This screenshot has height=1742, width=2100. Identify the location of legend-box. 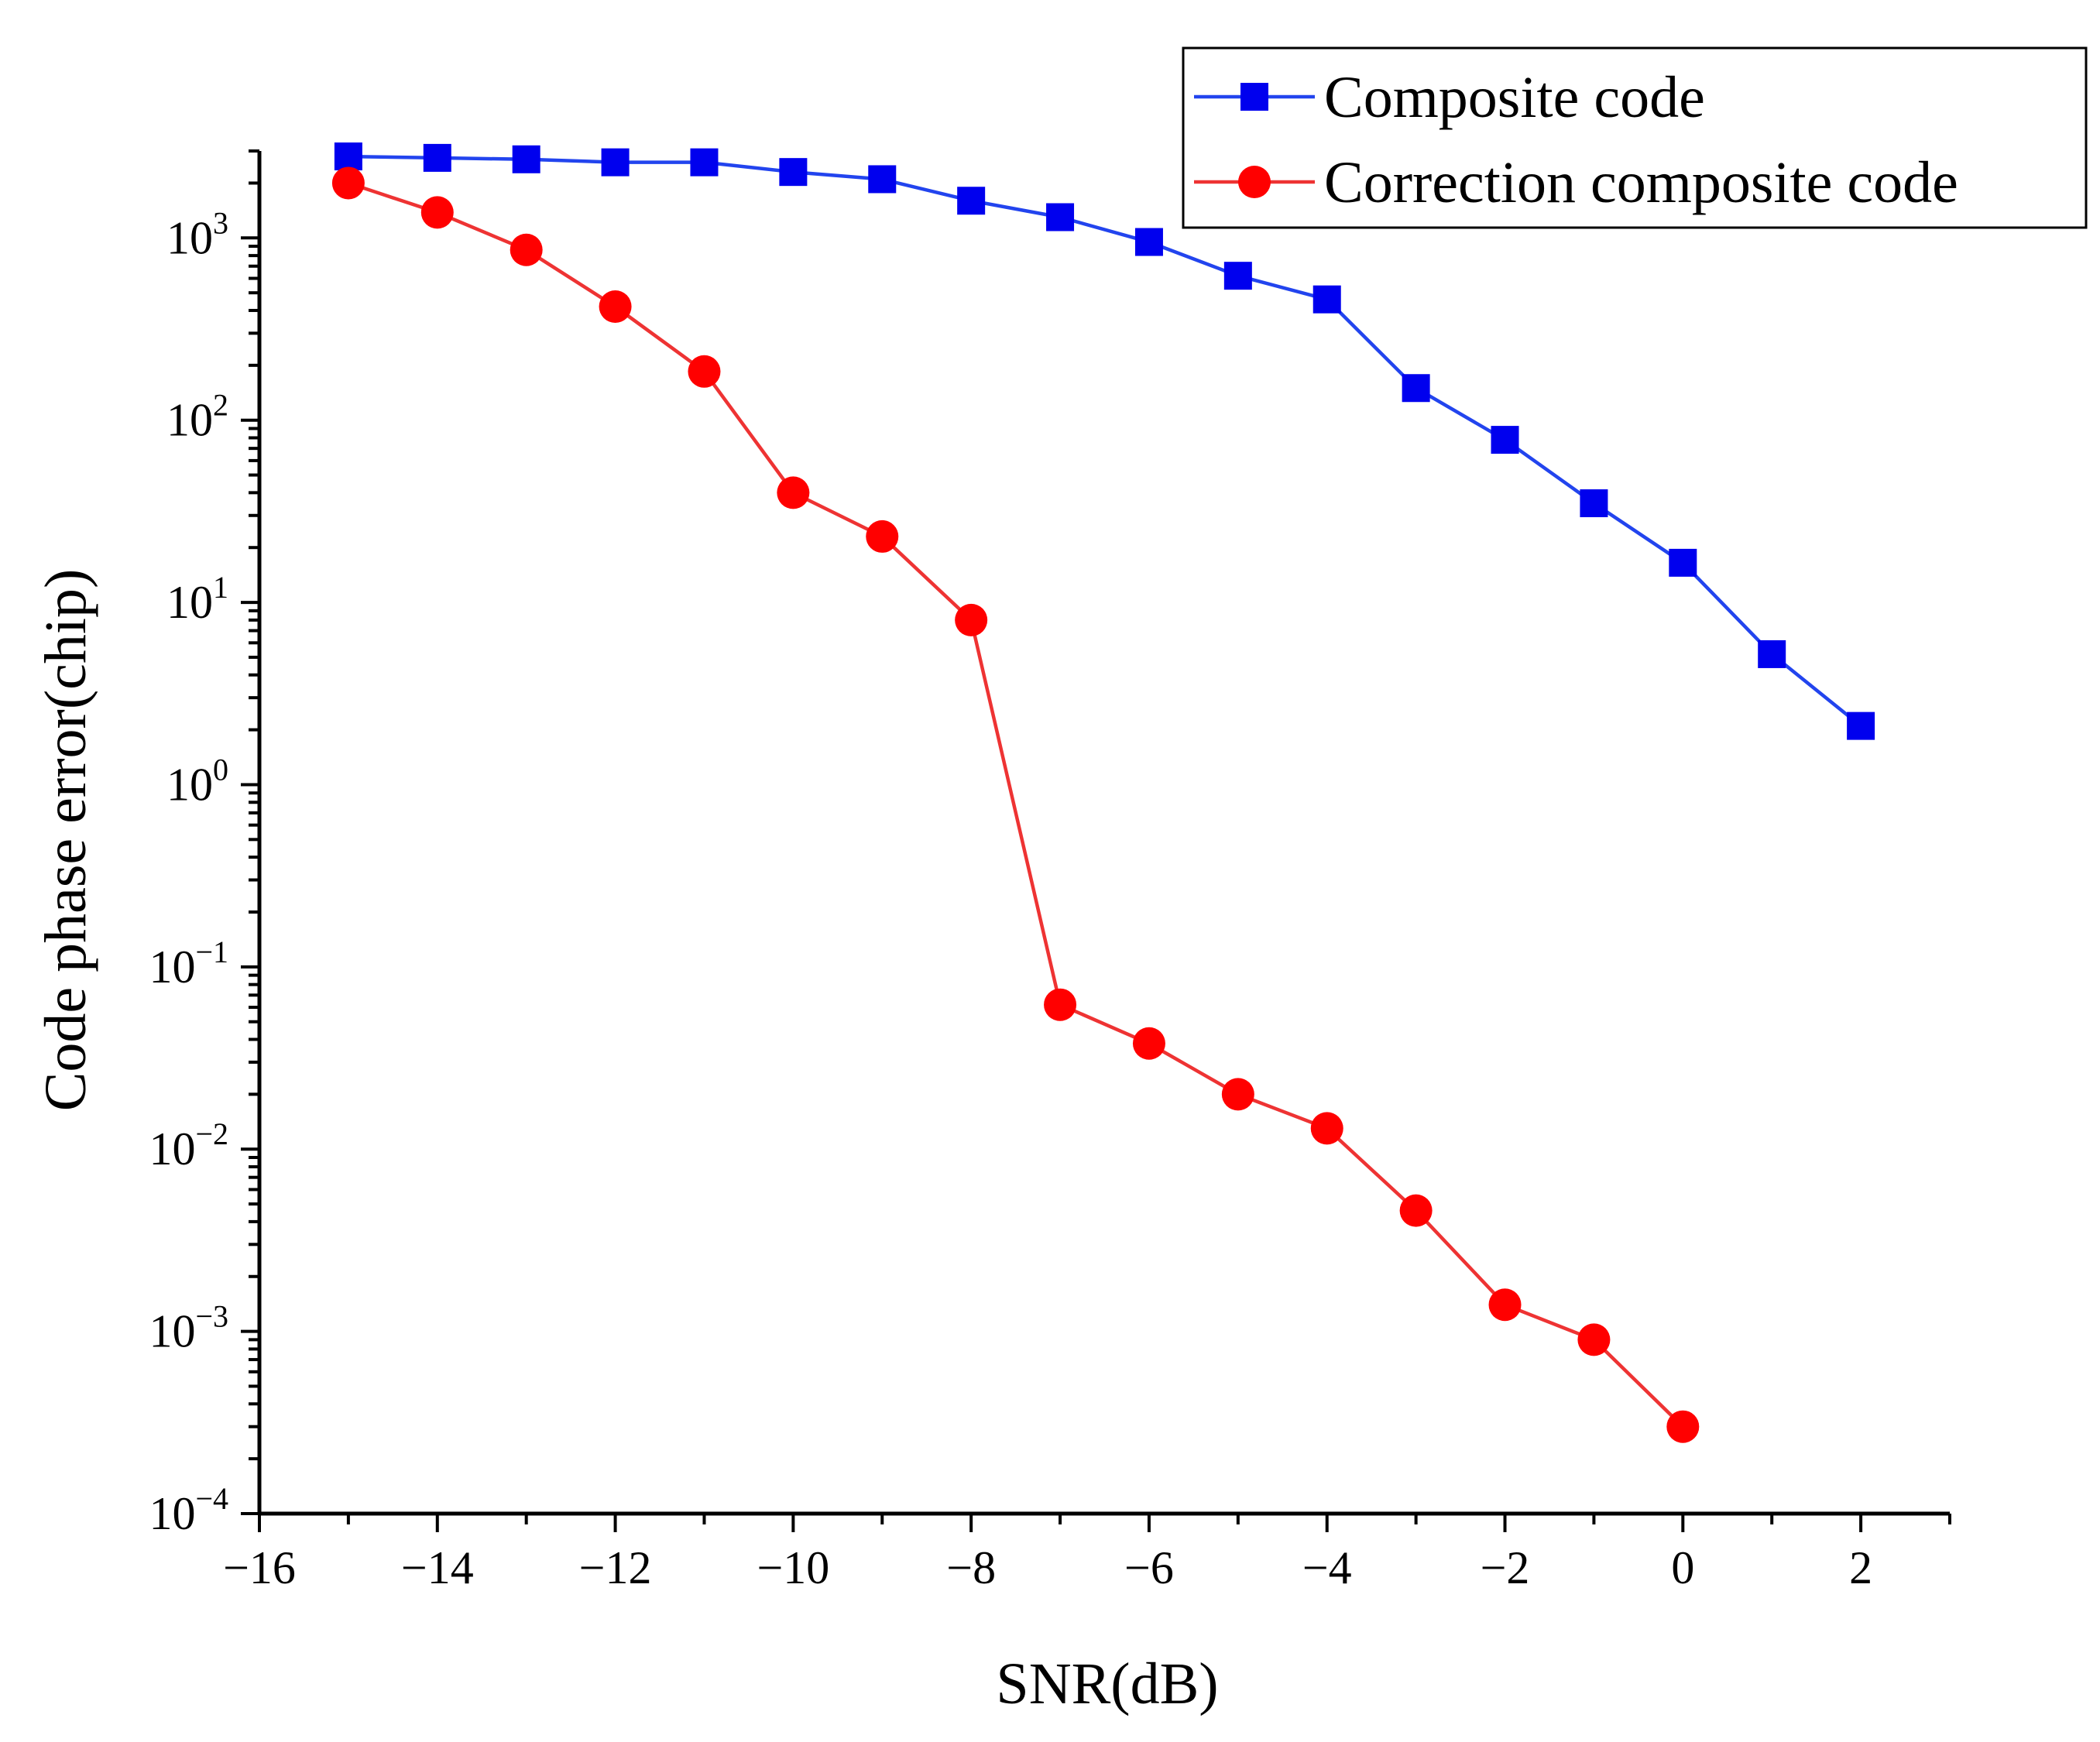
(1635, 137).